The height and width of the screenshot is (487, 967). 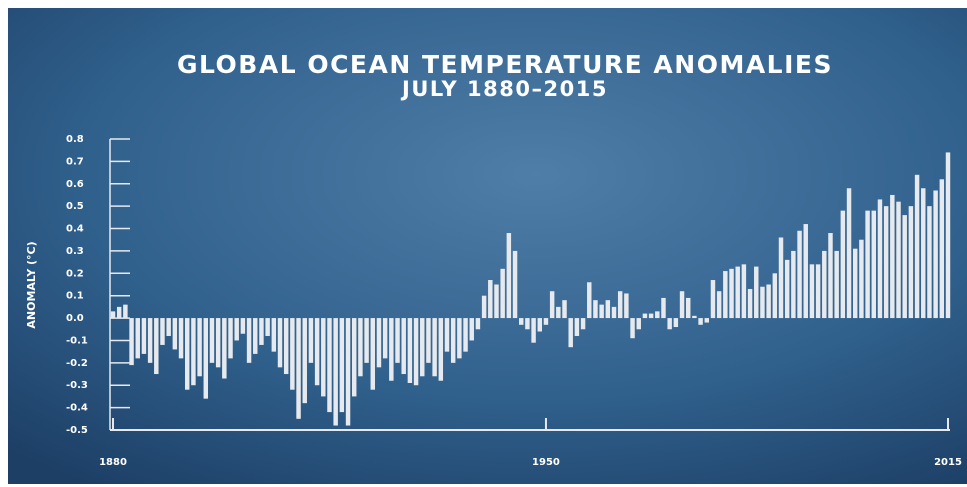 I want to click on y-tick-label: 0.5, so click(x=75, y=206).